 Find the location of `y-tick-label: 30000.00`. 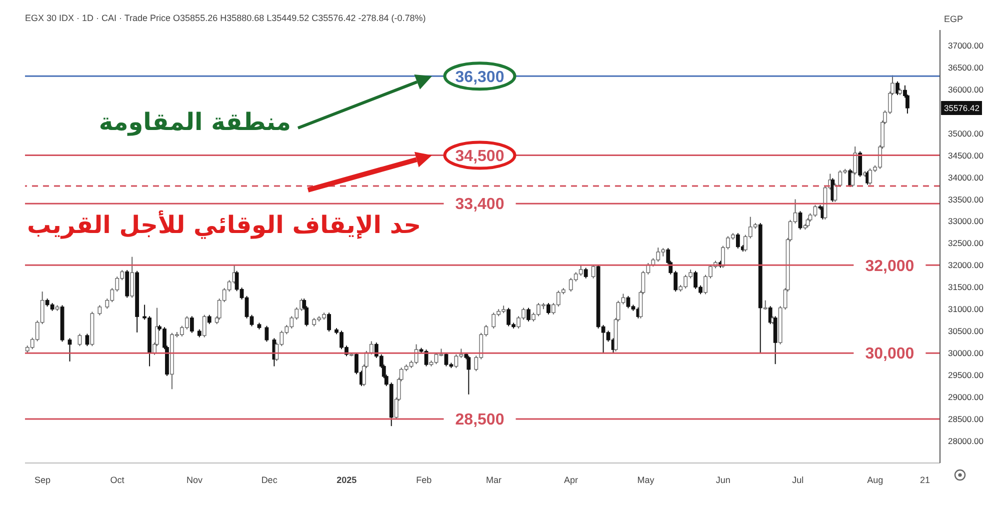

y-tick-label: 30000.00 is located at coordinates (966, 353).